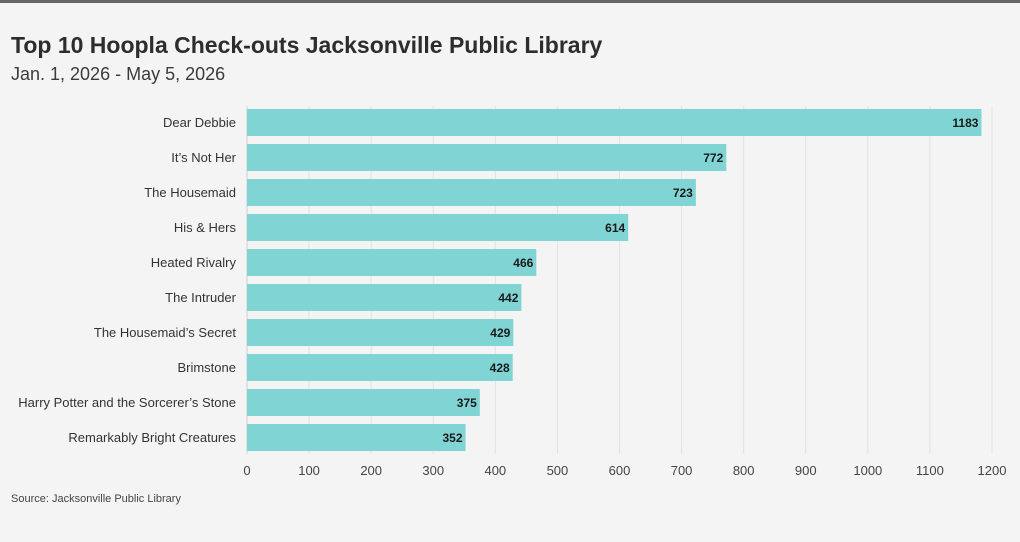 The height and width of the screenshot is (542, 1020). What do you see at coordinates (965, 123) in the screenshot?
I see `bar-value-label: 1183` at bounding box center [965, 123].